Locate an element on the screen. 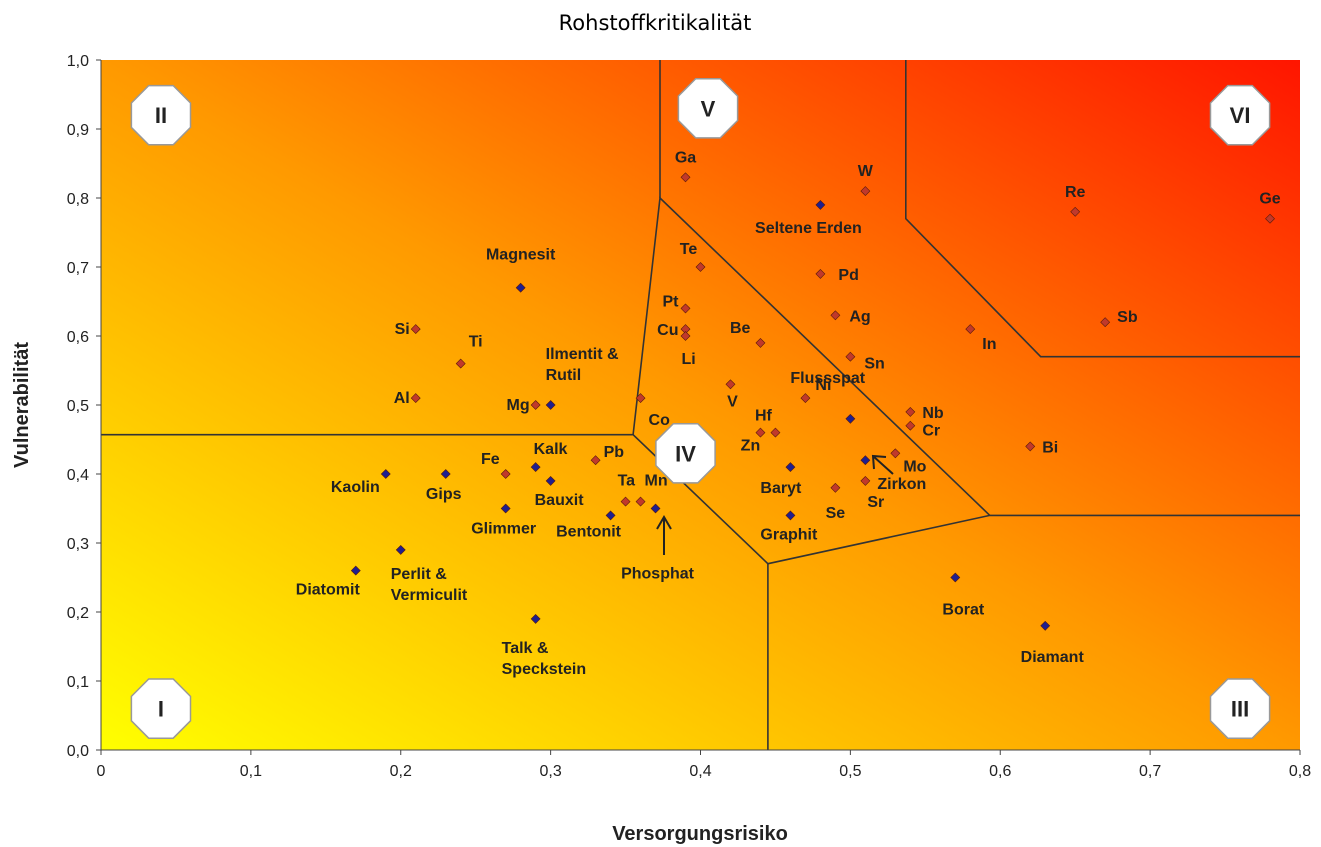 The image size is (1321, 847). x-axis-title: Versorgungsrisiko is located at coordinates (700, 834).